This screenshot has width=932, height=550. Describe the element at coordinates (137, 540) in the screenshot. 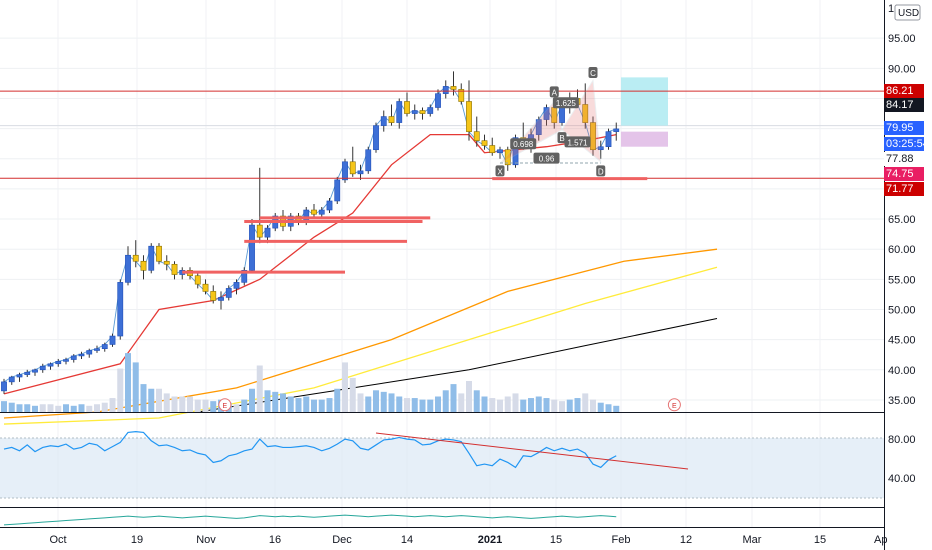

I see `time-tick-label: 19` at that location.